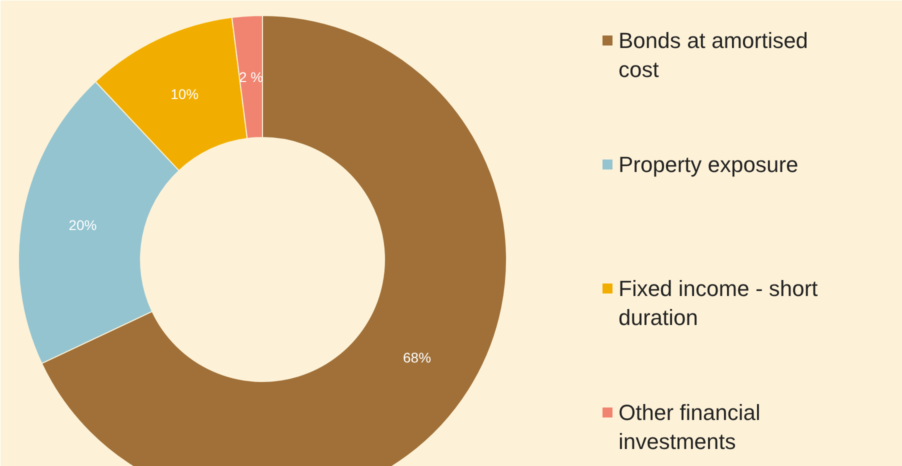  I want to click on data-label: 68%, so click(417, 358).